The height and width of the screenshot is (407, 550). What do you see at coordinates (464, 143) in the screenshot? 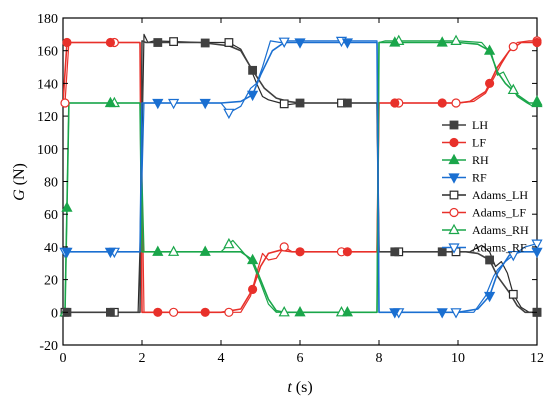
I see `legend-item-lf: LF` at bounding box center [464, 143].